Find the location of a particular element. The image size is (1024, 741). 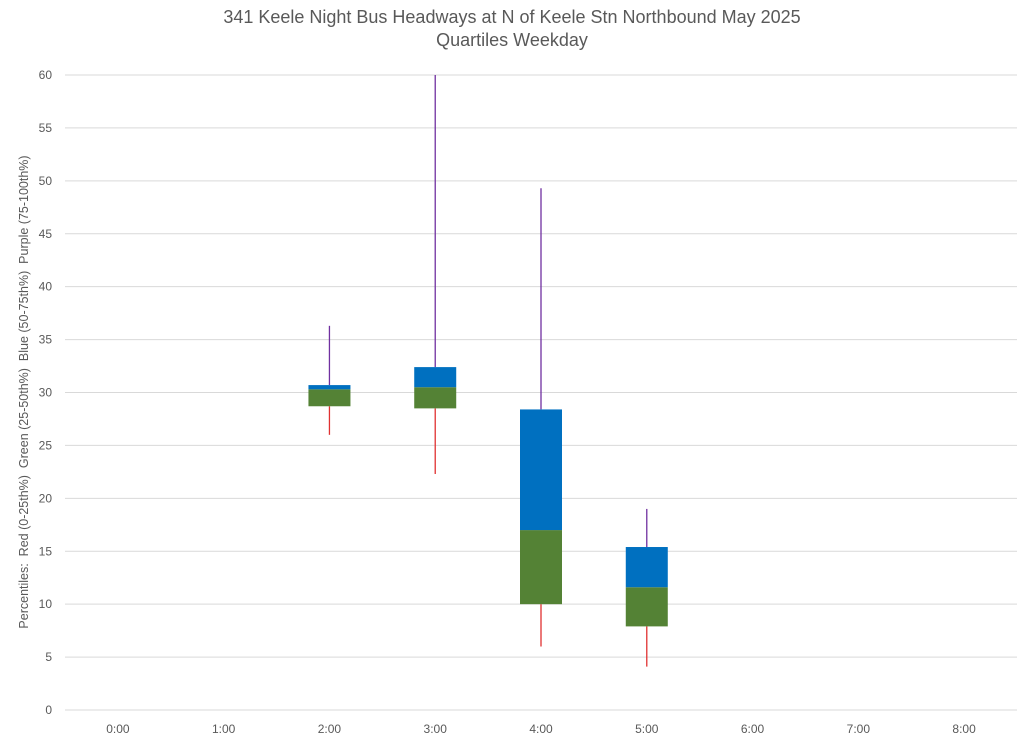

x-tick-label: 3:00 is located at coordinates (436, 729).